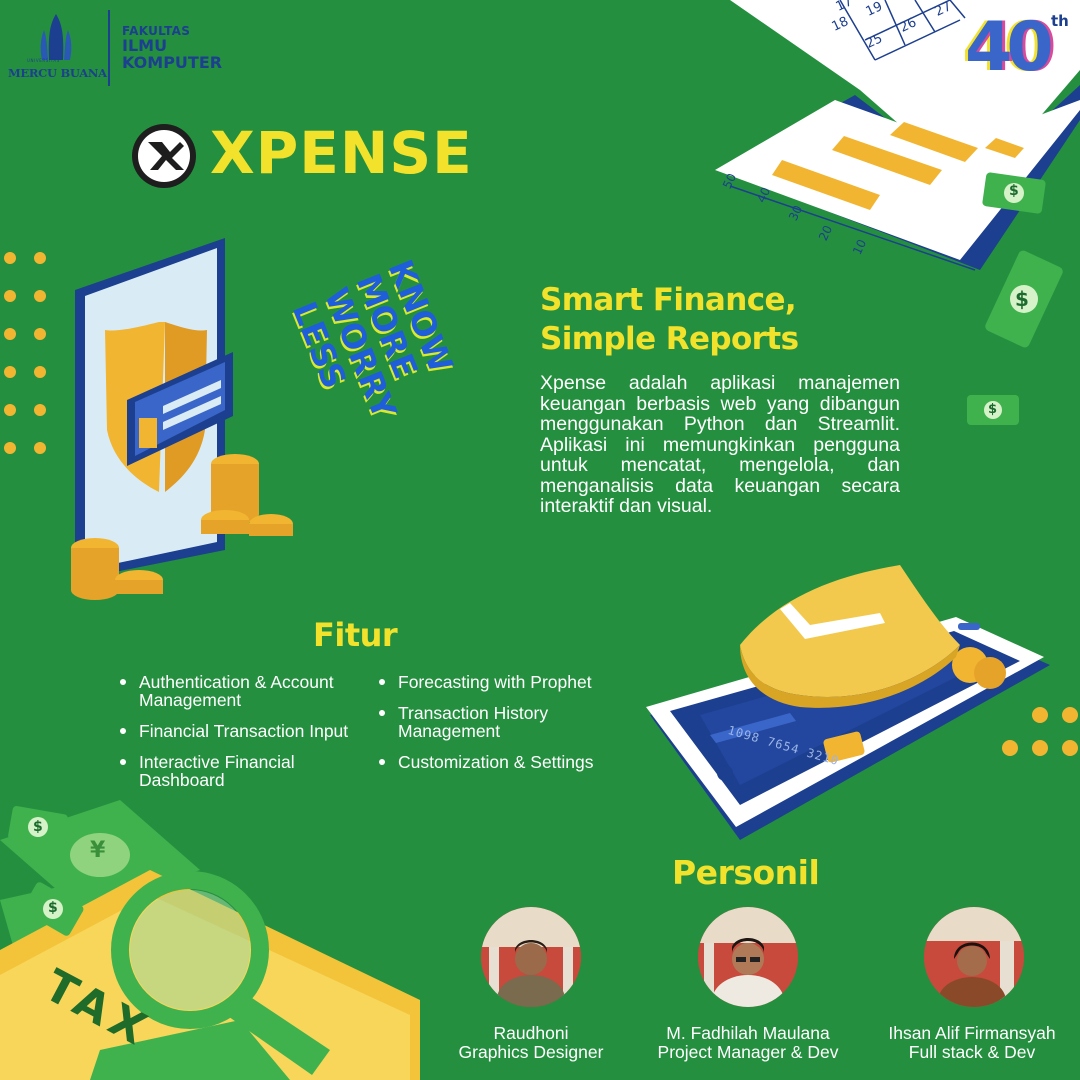 Image resolution: width=1080 pixels, height=1080 pixels. I want to click on app-title: XPENSE, so click(341, 153).